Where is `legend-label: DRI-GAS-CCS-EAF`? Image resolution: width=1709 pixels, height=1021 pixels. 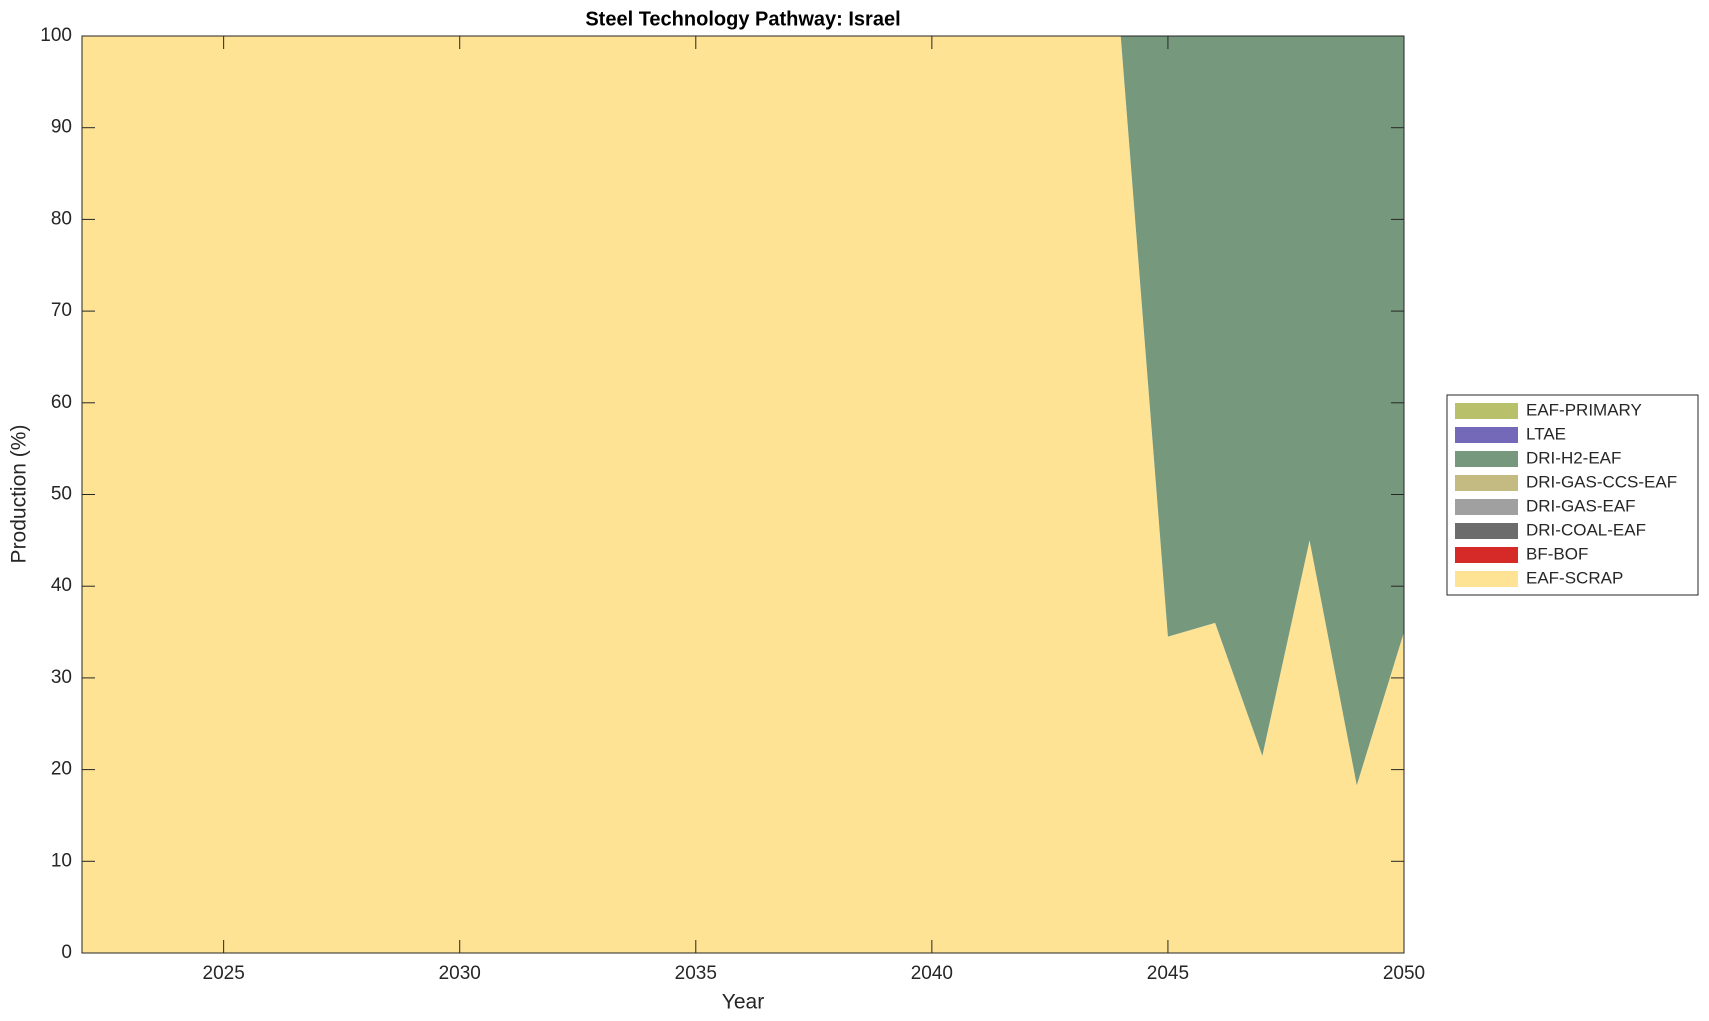 legend-label: DRI-GAS-CCS-EAF is located at coordinates (1601, 481).